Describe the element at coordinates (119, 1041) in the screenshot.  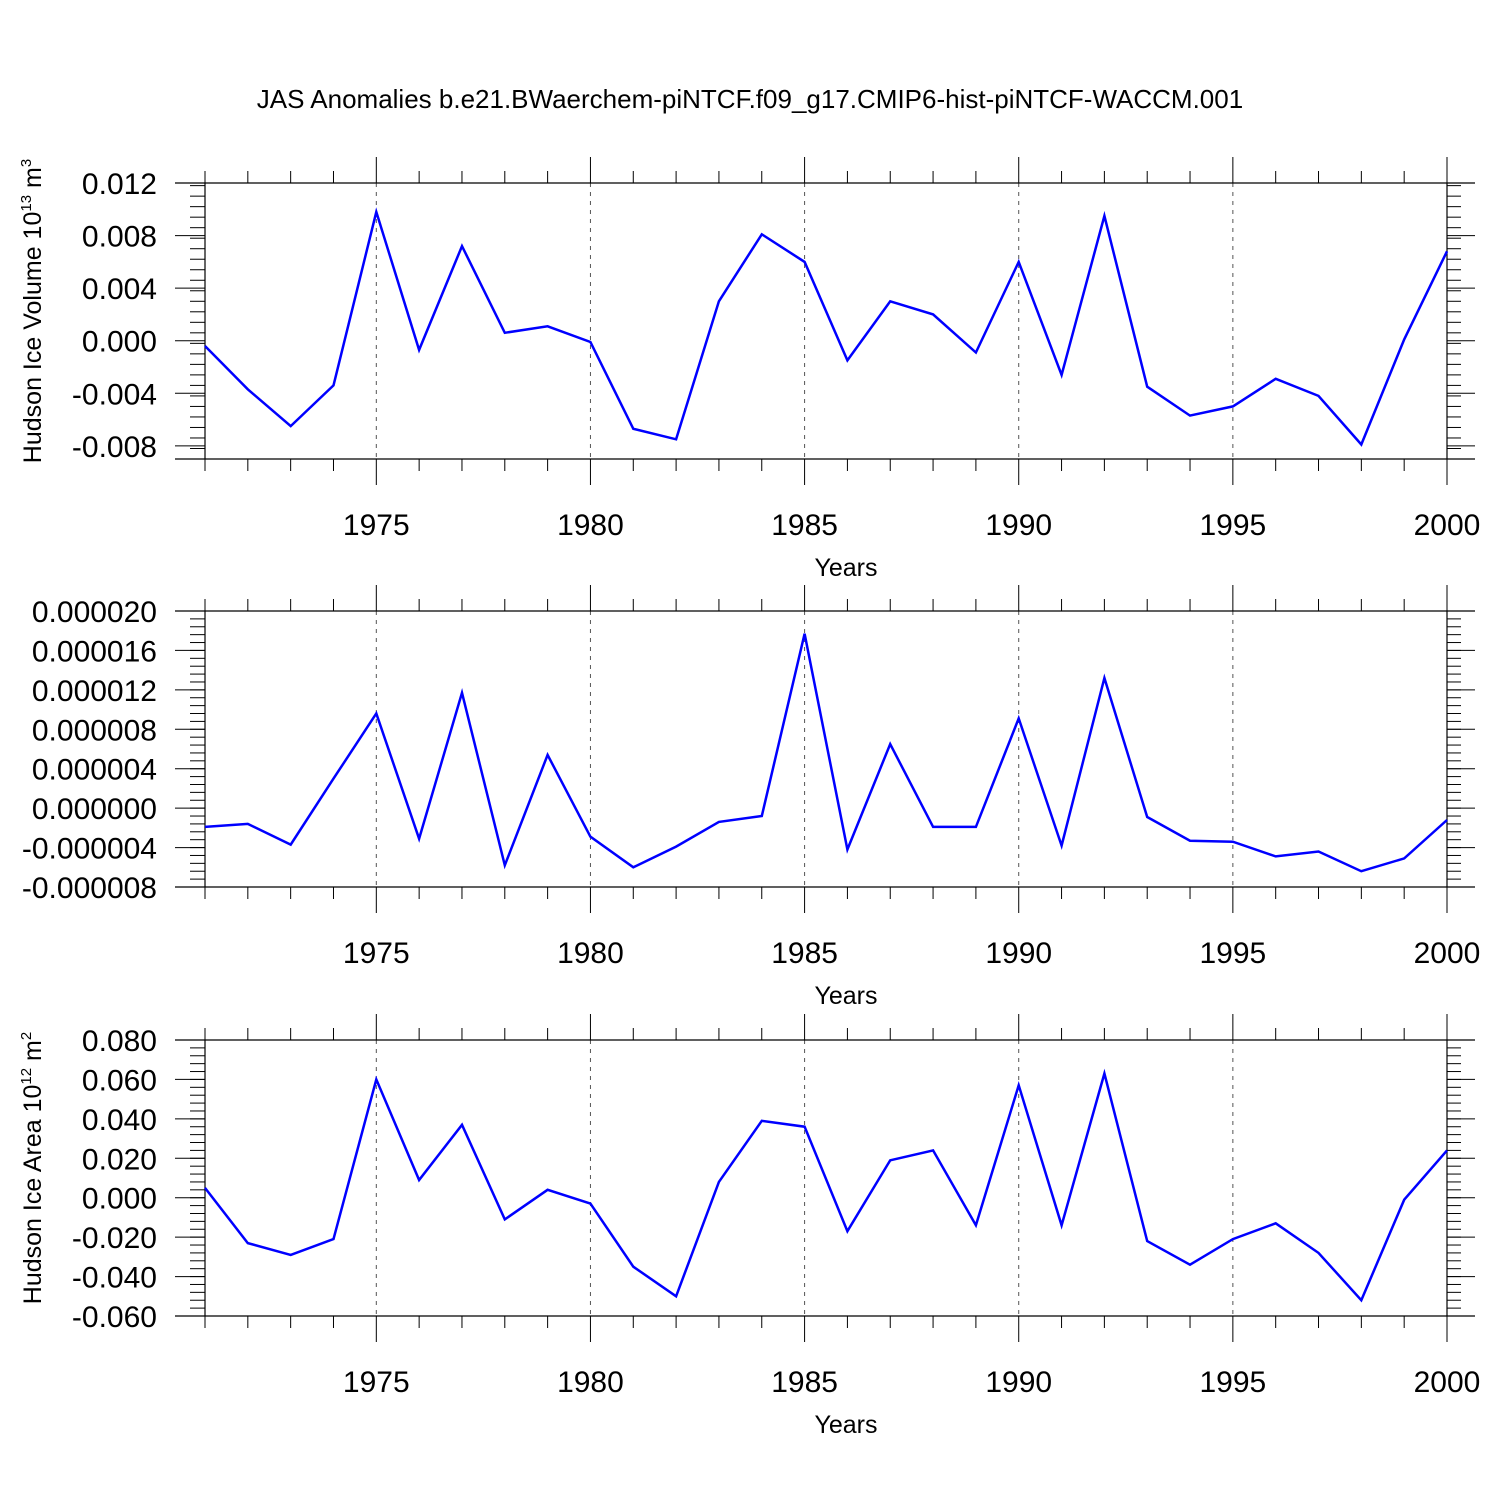
I see `y-tick-label: 0.080` at that location.